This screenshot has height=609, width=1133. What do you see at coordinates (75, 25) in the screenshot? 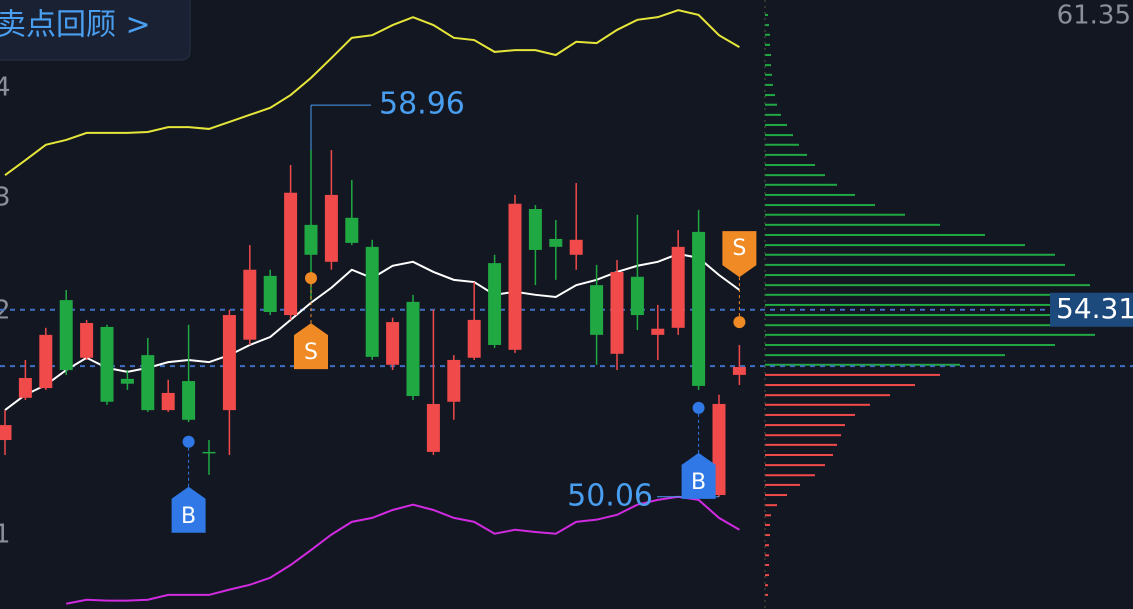
I see `review-button: 卖点回顾 >` at bounding box center [75, 25].